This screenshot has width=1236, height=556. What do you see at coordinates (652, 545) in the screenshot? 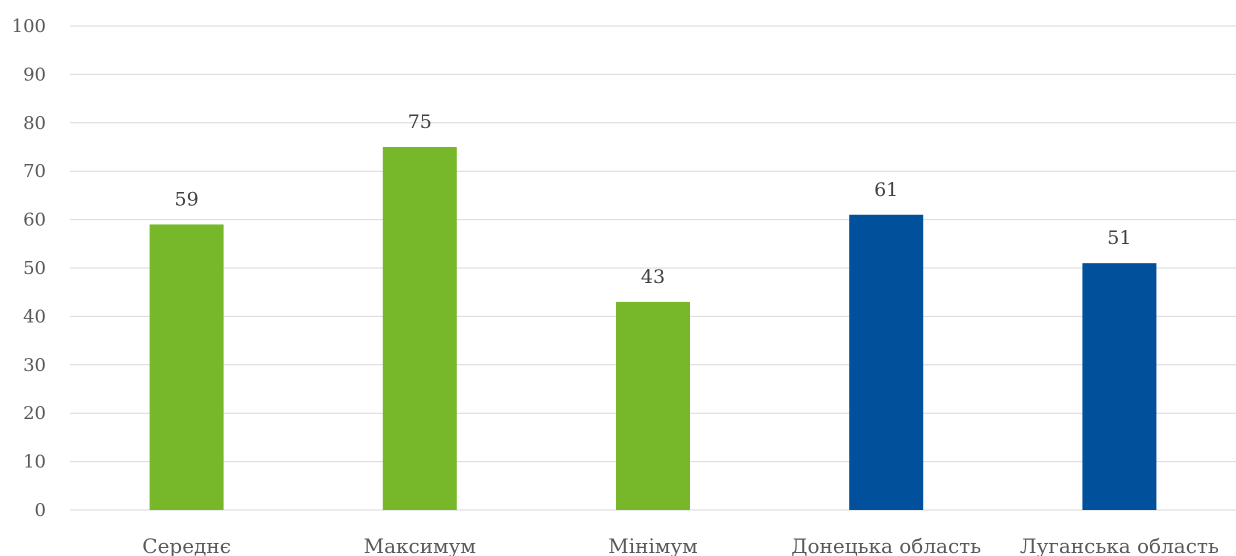
I see `x-category-label: Мінімум` at bounding box center [652, 545].